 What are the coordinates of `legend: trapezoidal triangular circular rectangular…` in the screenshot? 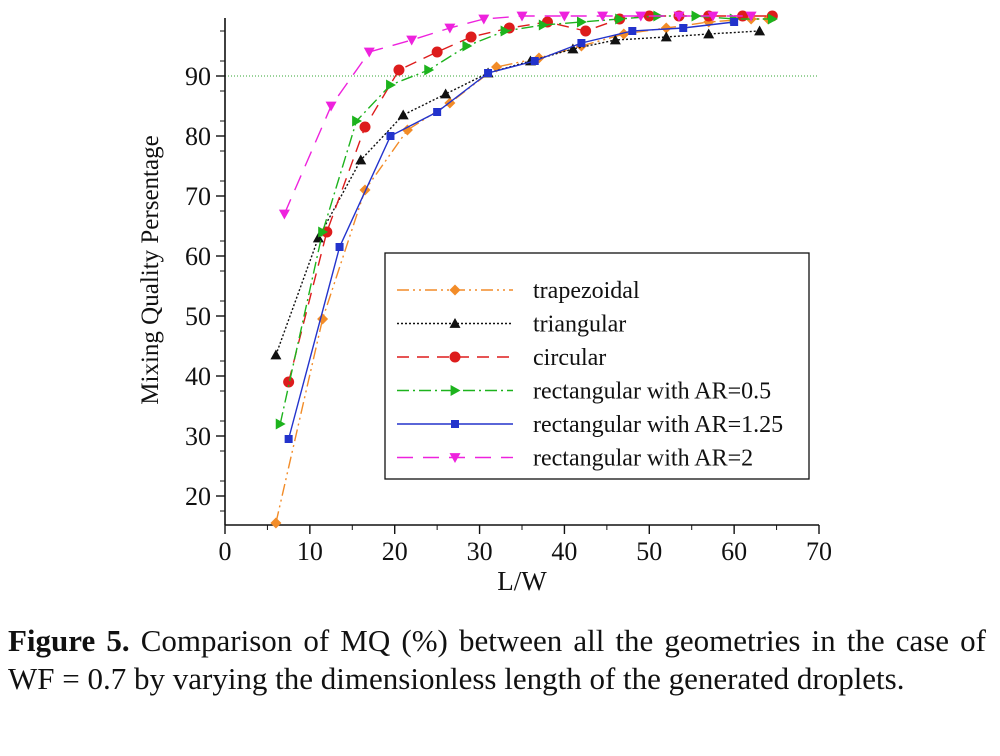 It's located at (597, 366).